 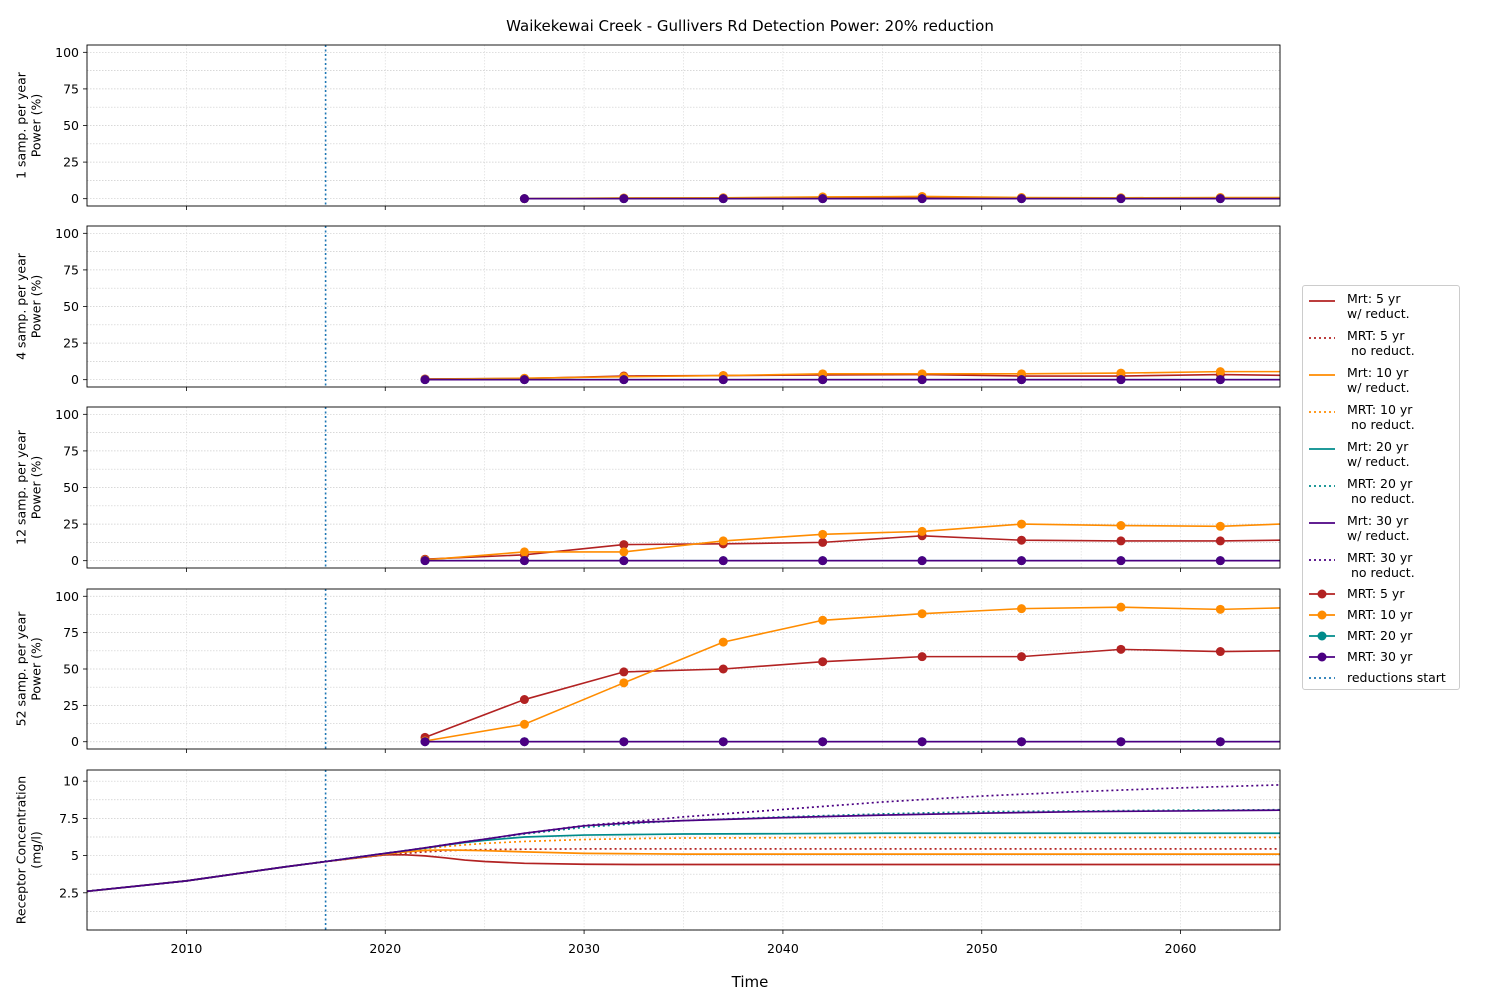 I want to click on legend-item: Mrt: 5 yr w/ reduct., so click(x=1381, y=304).